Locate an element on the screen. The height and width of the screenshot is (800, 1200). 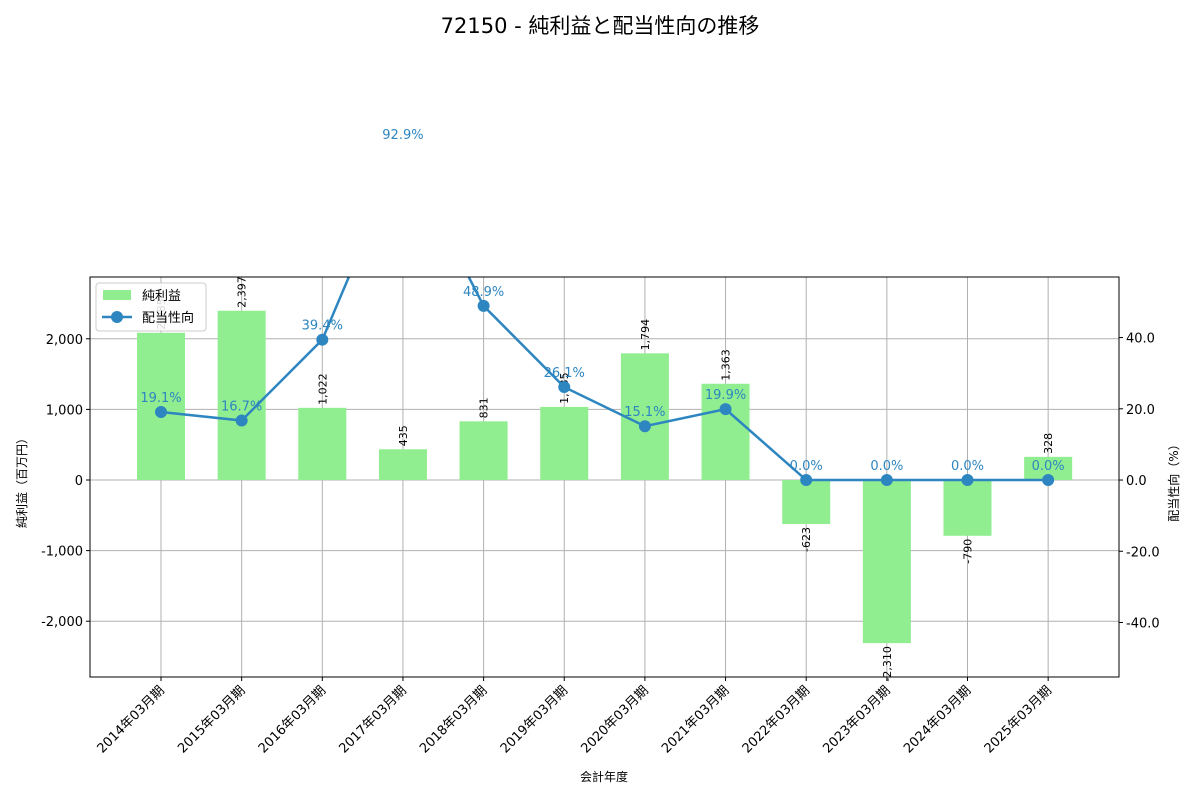
svg-text: 1,000 is located at coordinates (64, 410).